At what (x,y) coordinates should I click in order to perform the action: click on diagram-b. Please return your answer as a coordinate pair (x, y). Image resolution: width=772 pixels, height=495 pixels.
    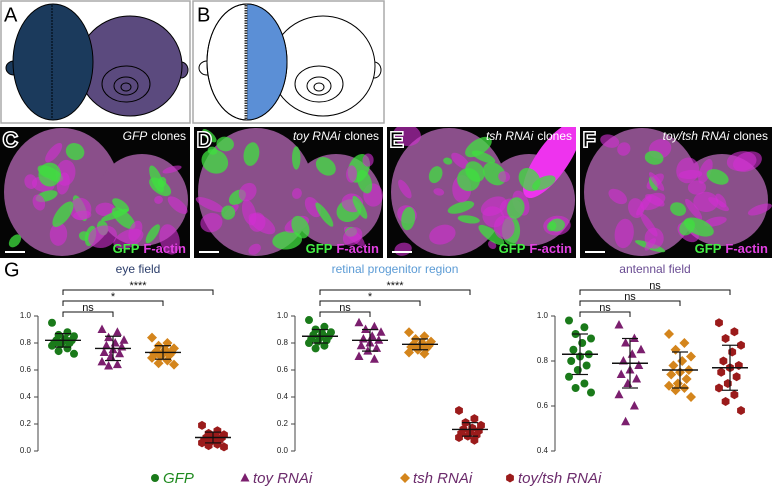
    Looking at the image, I should click on (290, 62).